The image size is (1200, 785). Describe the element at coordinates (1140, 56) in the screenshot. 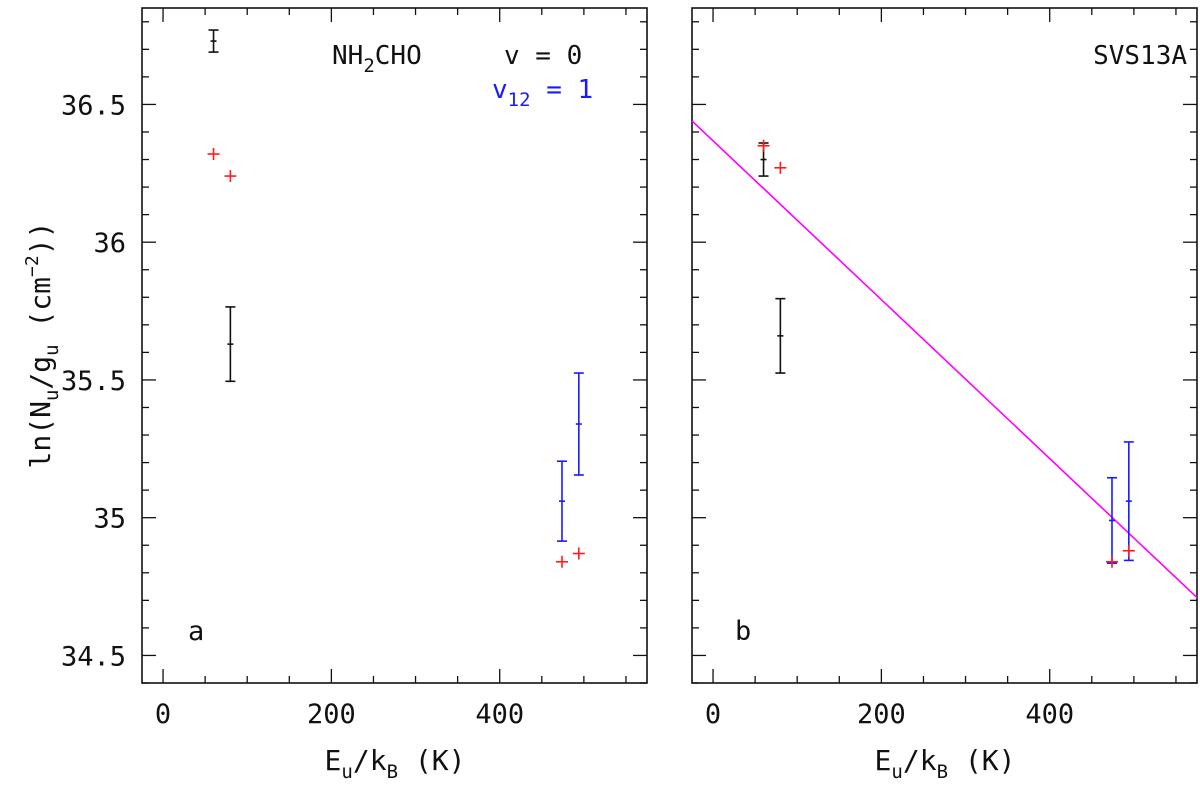

I see `panel-b-source-label: SVS13A` at that location.